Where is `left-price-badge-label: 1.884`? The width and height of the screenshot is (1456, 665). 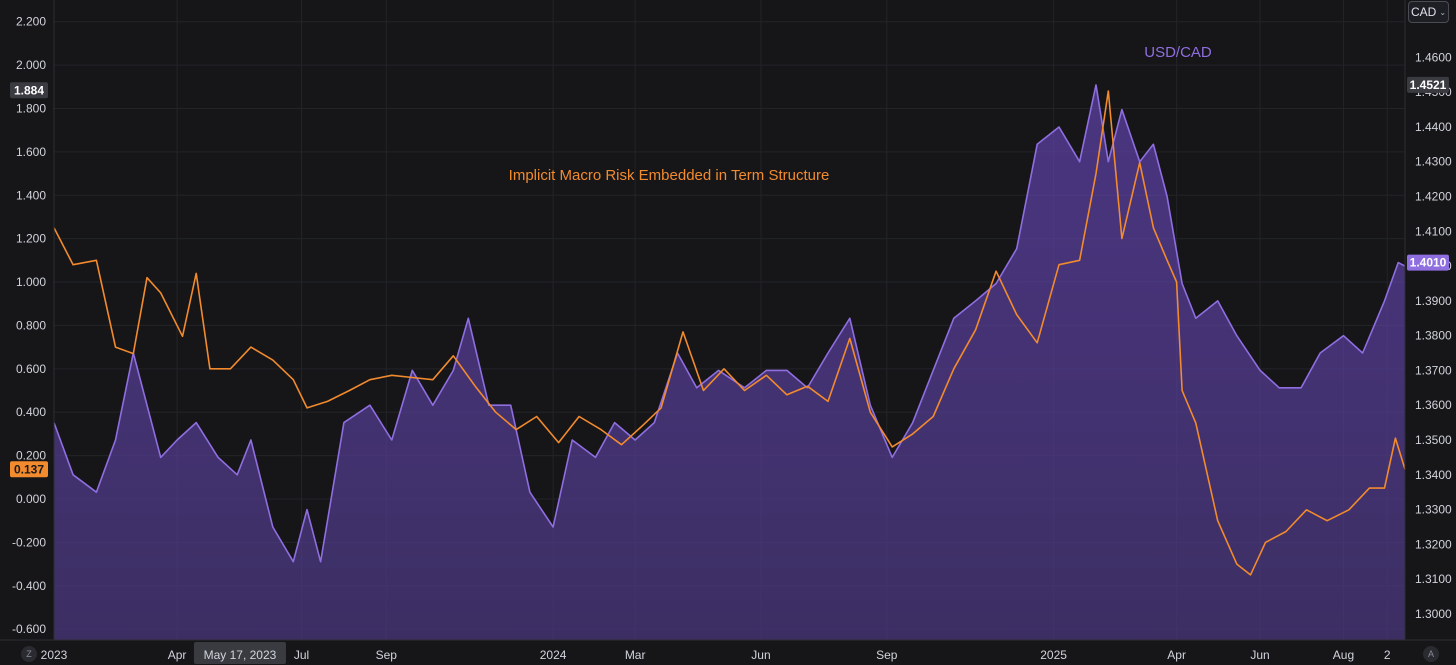
left-price-badge-label: 1.884 is located at coordinates (29, 90).